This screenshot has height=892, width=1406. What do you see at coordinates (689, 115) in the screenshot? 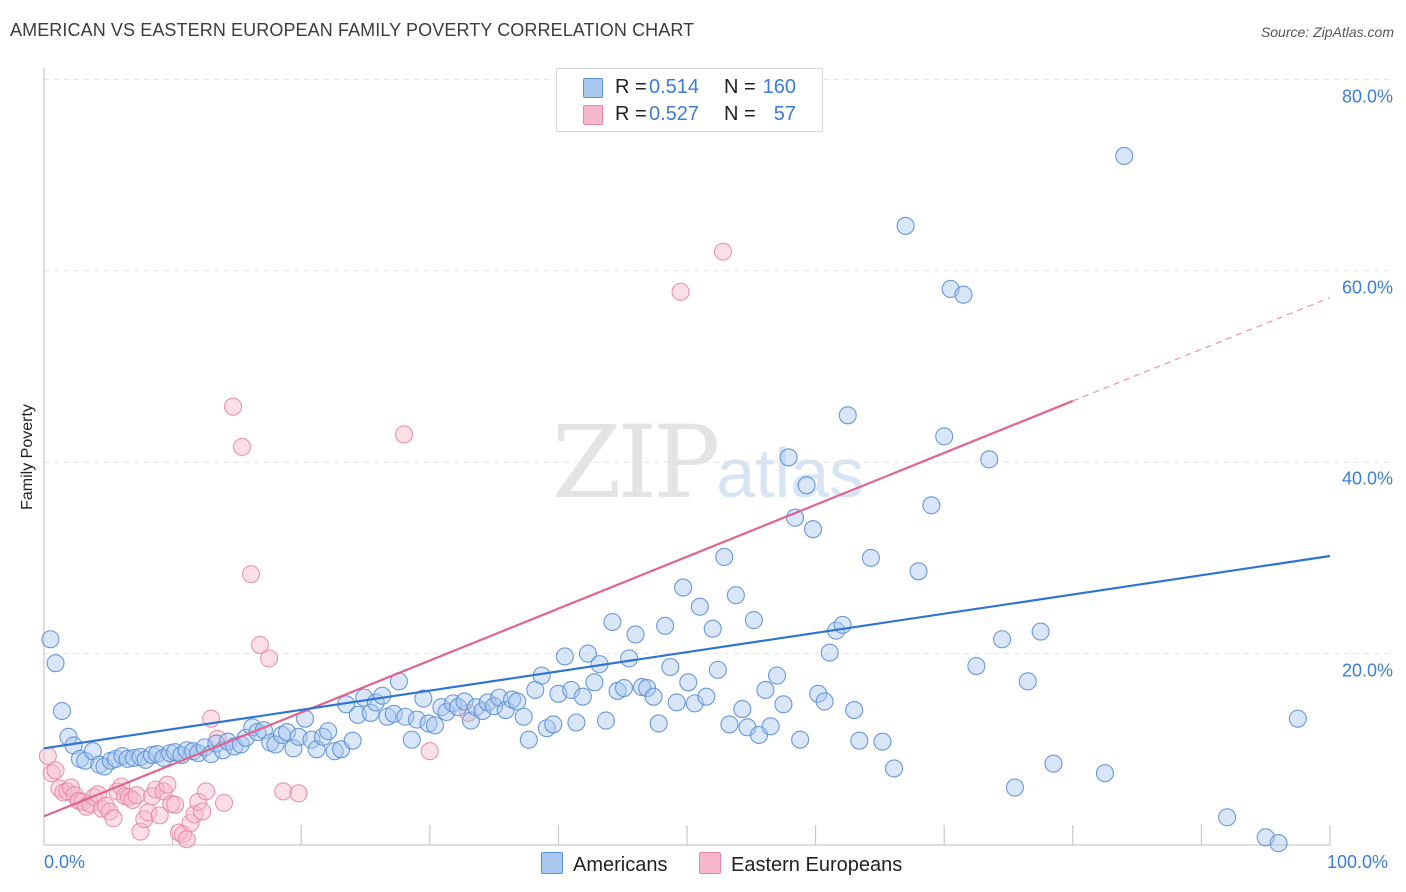
I see `stats-row-eastern: R = 0.527 N = 57` at bounding box center [689, 115].